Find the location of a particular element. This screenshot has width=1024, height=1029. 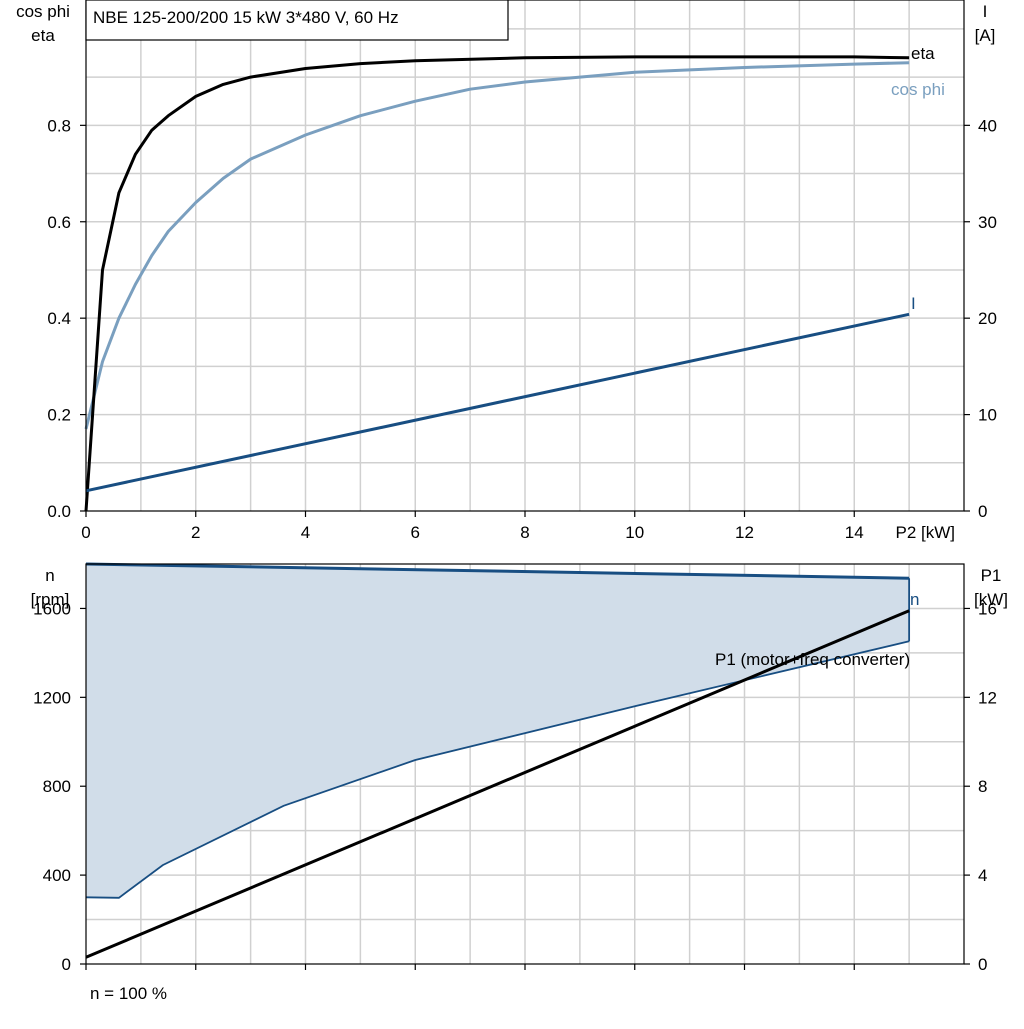

top-right-y-tick-label: 10 is located at coordinates (987, 415).